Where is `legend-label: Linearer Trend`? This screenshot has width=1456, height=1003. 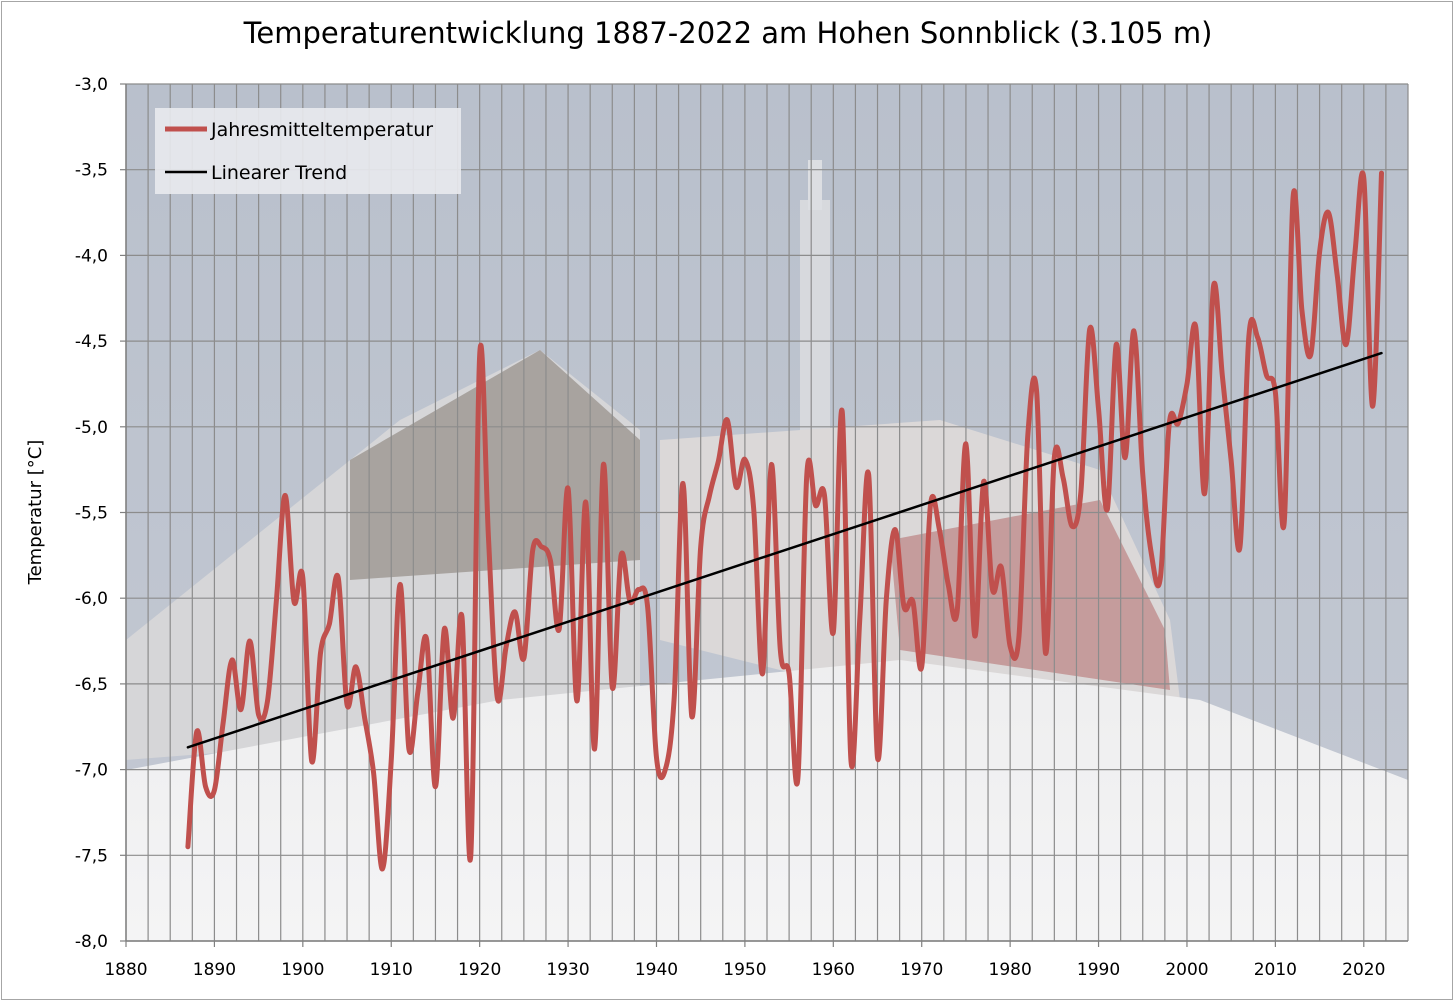 legend-label: Linearer Trend is located at coordinates (279, 173).